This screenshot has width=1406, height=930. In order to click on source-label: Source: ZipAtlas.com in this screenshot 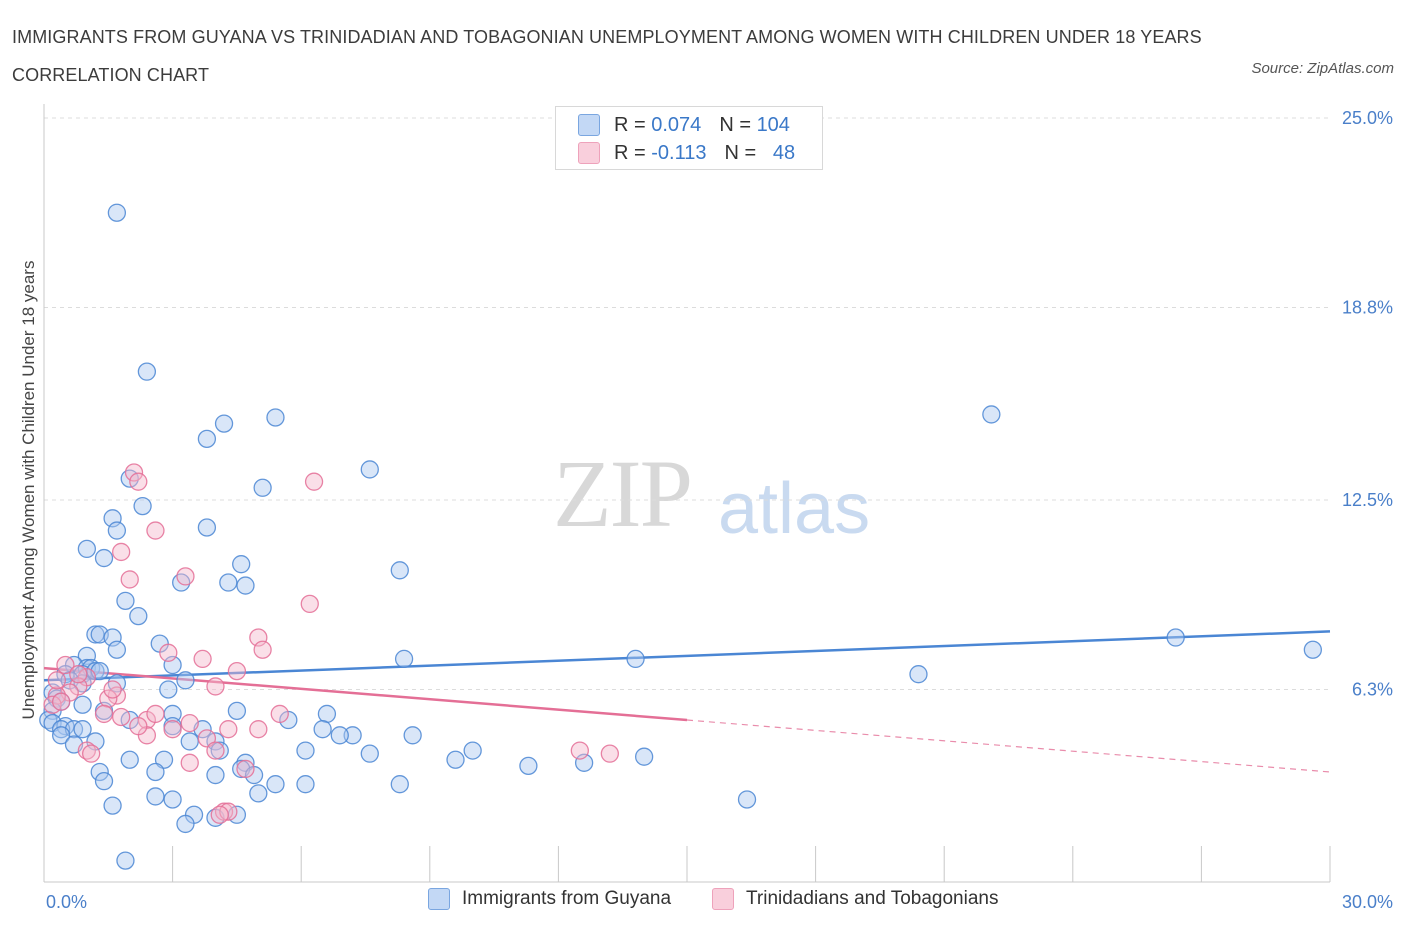, I will do `click(1322, 68)`.